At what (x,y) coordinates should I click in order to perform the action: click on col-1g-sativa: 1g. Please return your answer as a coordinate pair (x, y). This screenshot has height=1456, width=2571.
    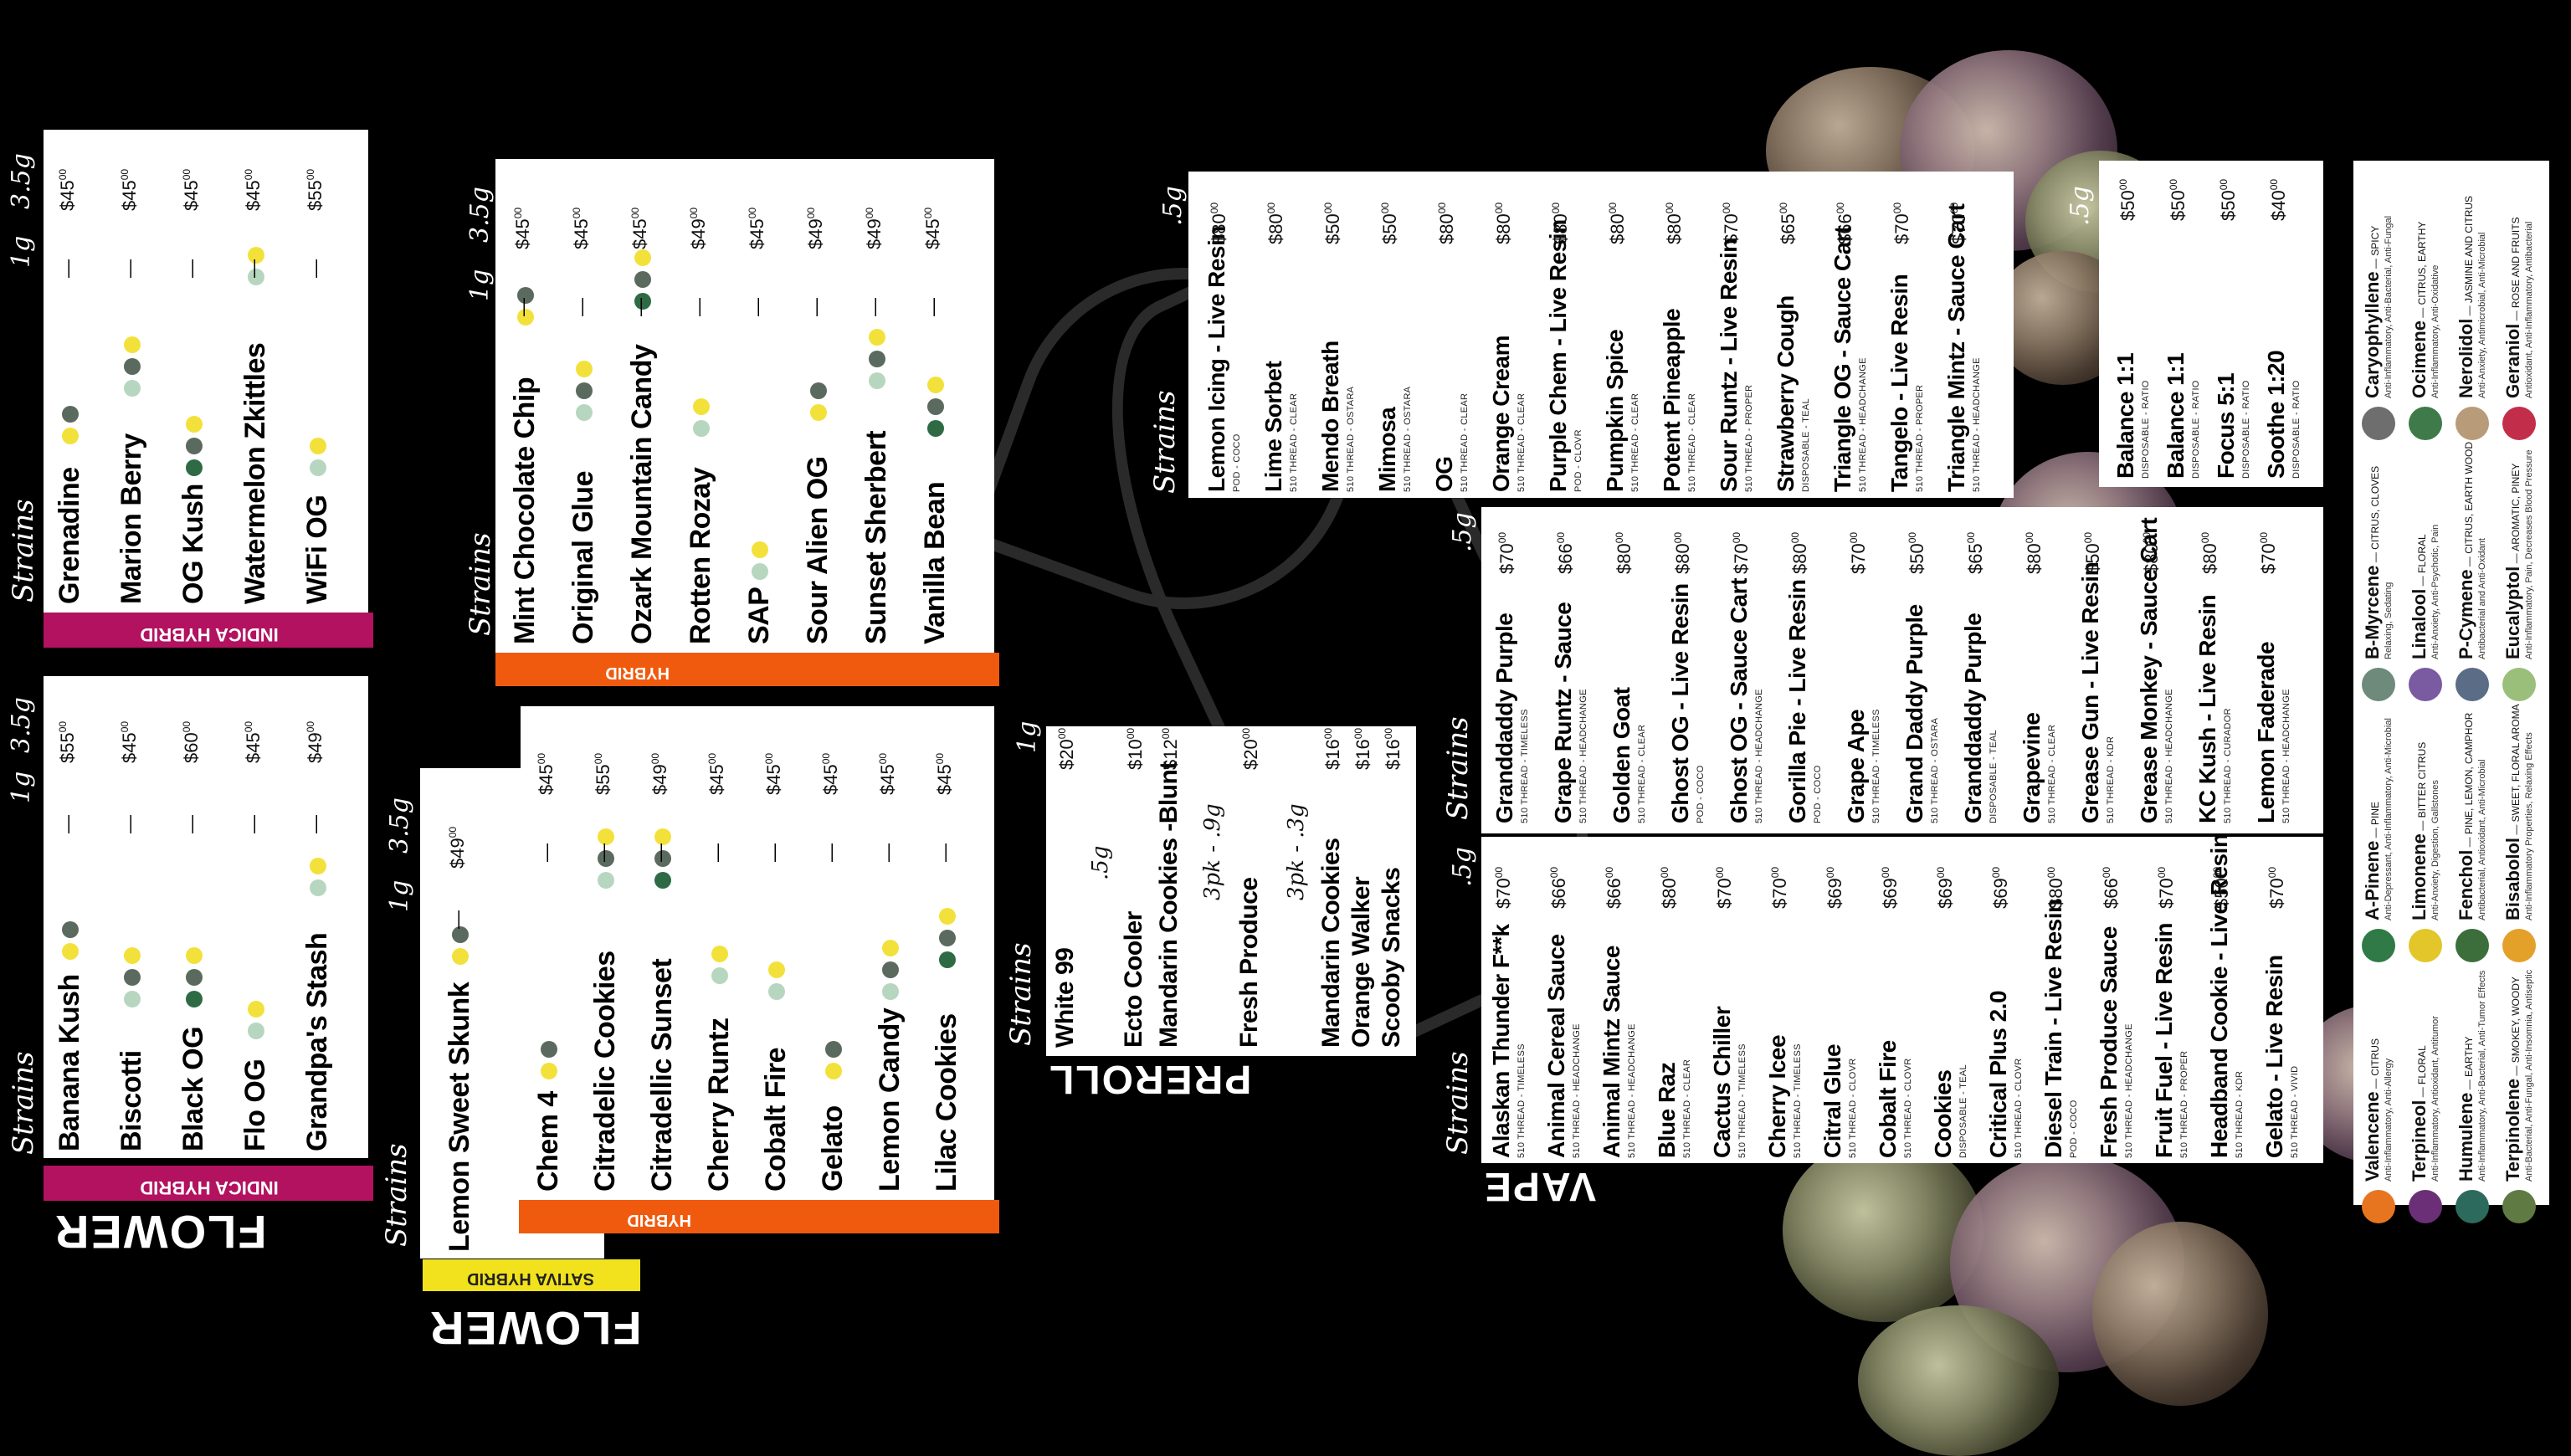
    Looking at the image, I should click on (399, 895).